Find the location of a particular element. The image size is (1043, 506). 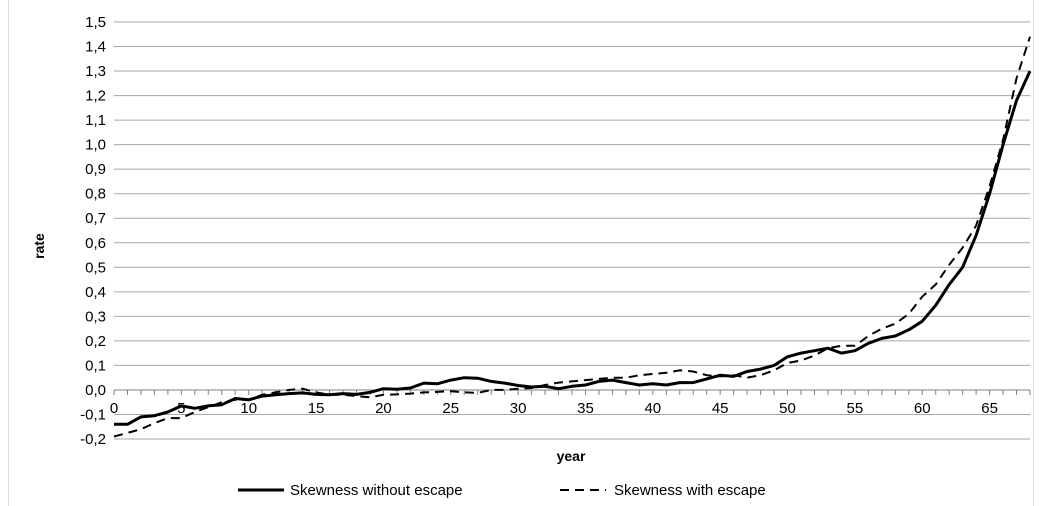

y-tick-label: 1,1 is located at coordinates (95, 120).